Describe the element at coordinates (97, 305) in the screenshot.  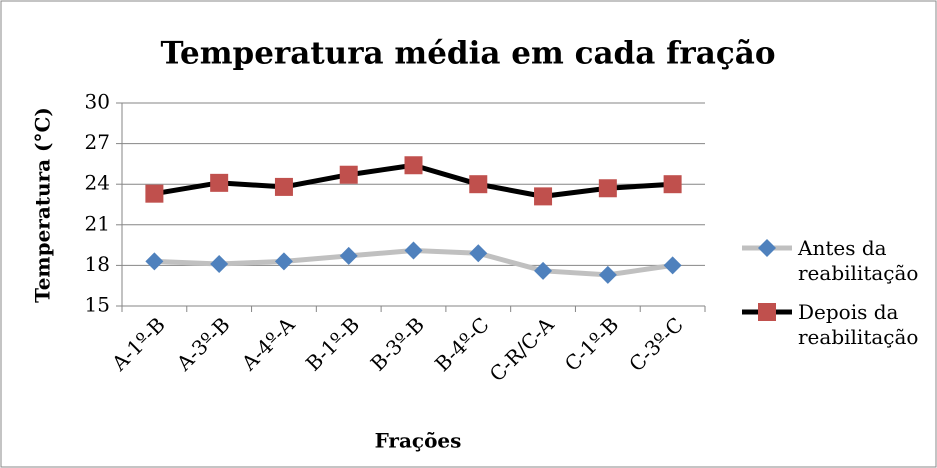
I see `y-tick-label: 15` at that location.